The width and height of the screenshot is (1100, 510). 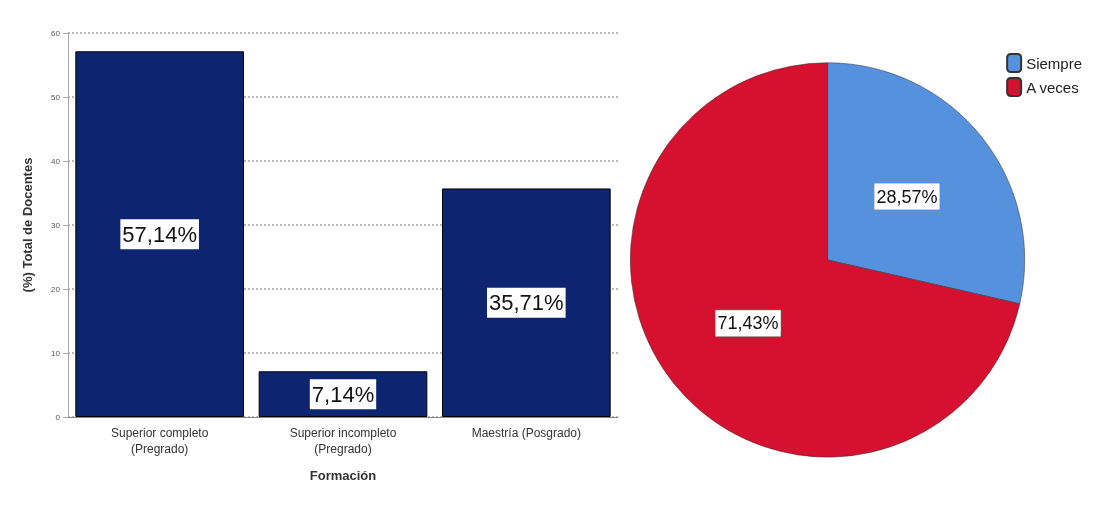 What do you see at coordinates (907, 196) in the screenshot?
I see `data-label: 28,57%` at bounding box center [907, 196].